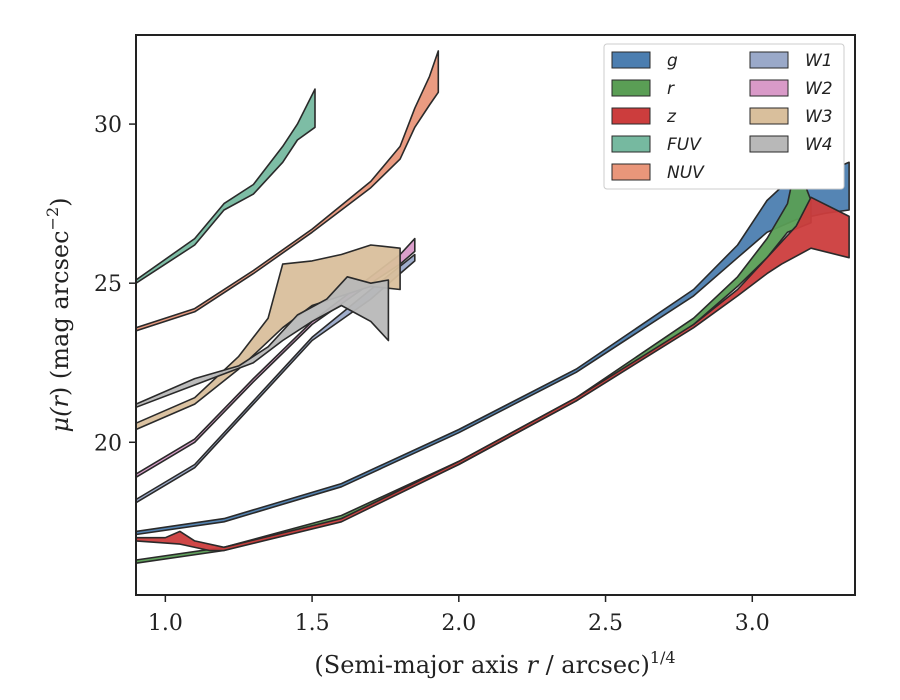  I want to click on band-fuv, so click(226, 186).